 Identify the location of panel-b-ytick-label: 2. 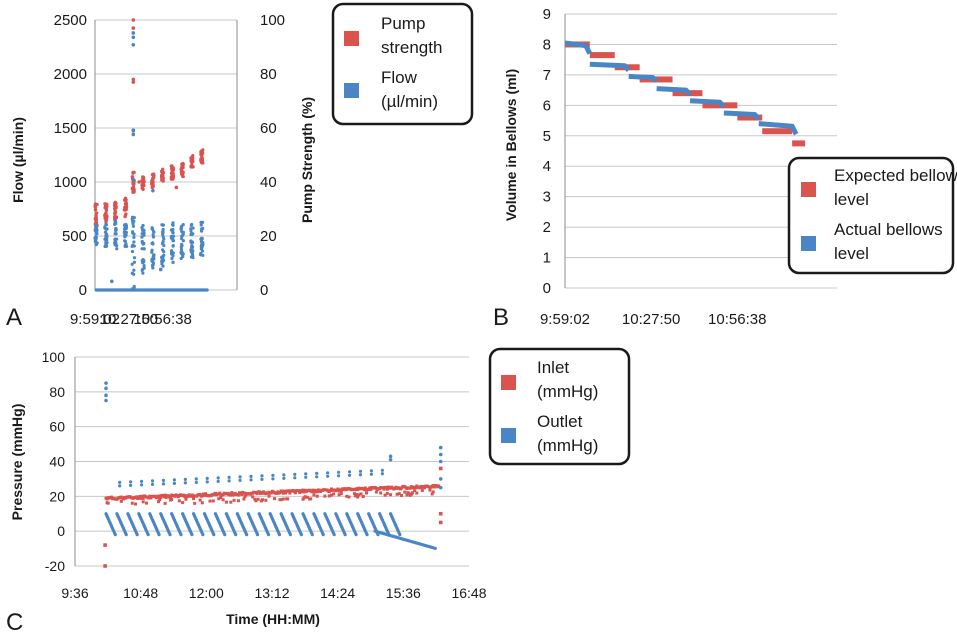
(547, 227).